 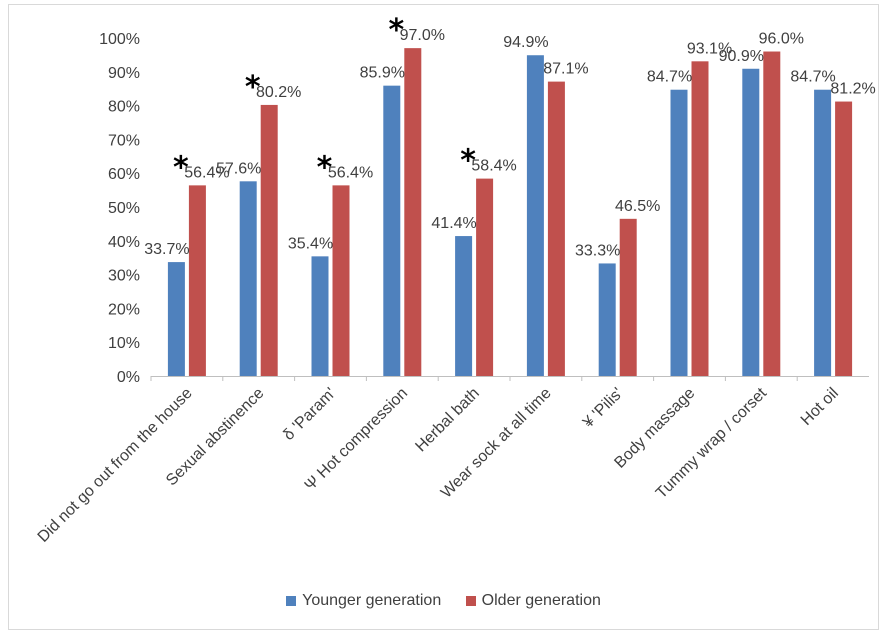 I want to click on legend-swatch-younger, so click(x=291, y=601).